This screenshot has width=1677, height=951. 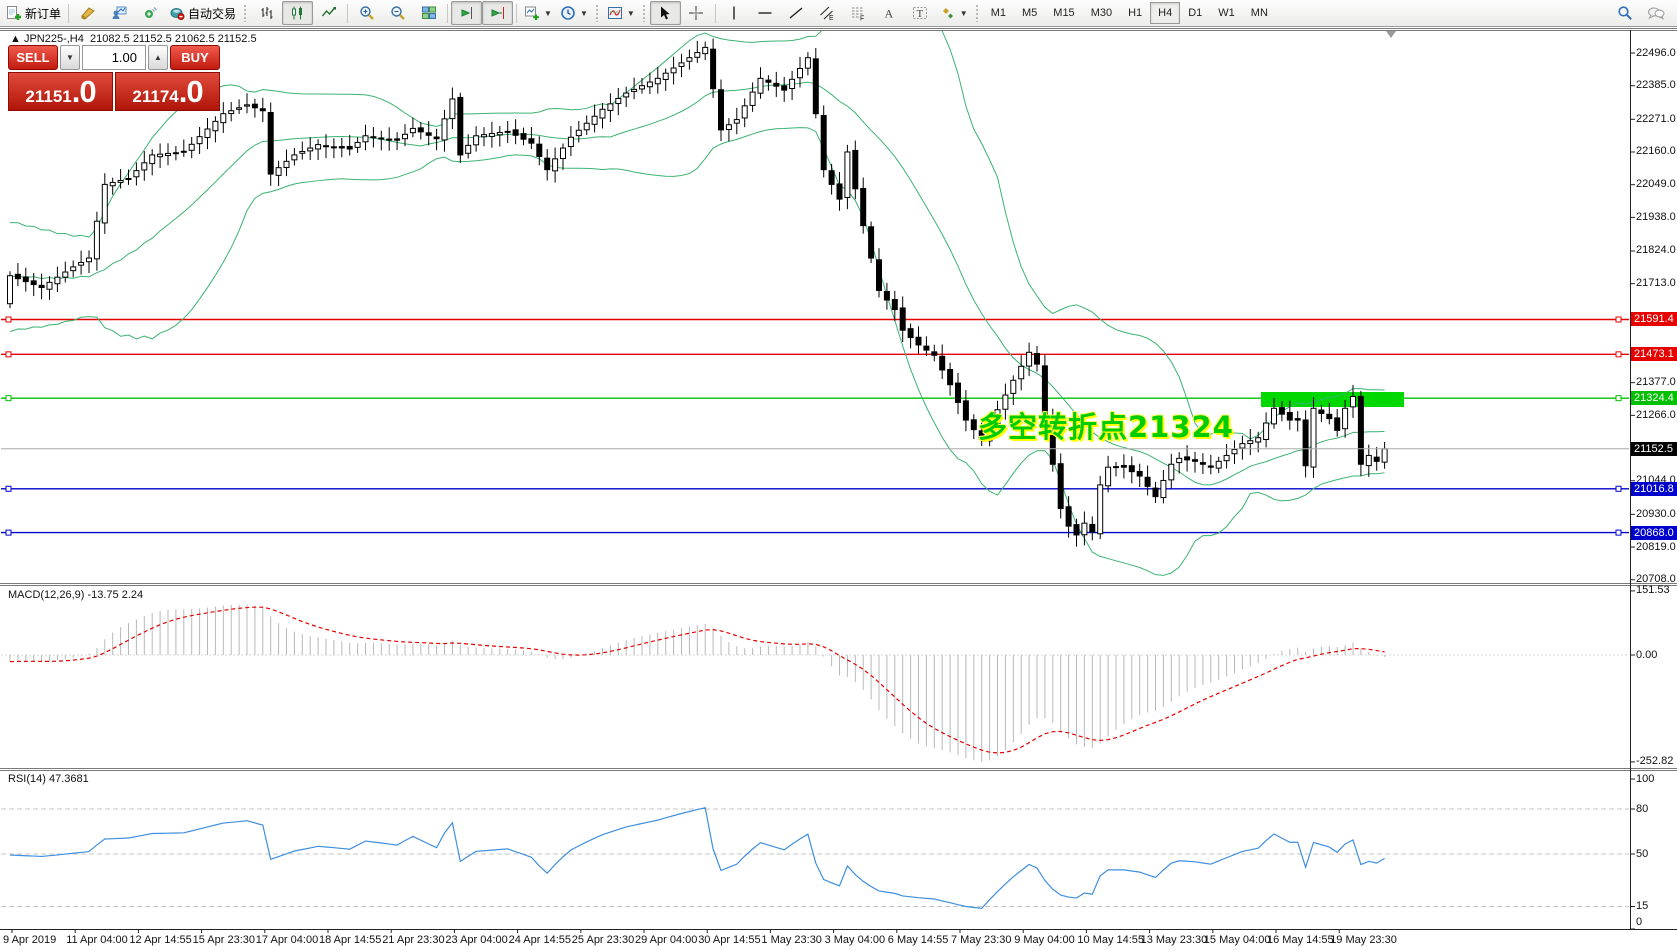 I want to click on toolbar-right-group, so click(x=1640, y=13).